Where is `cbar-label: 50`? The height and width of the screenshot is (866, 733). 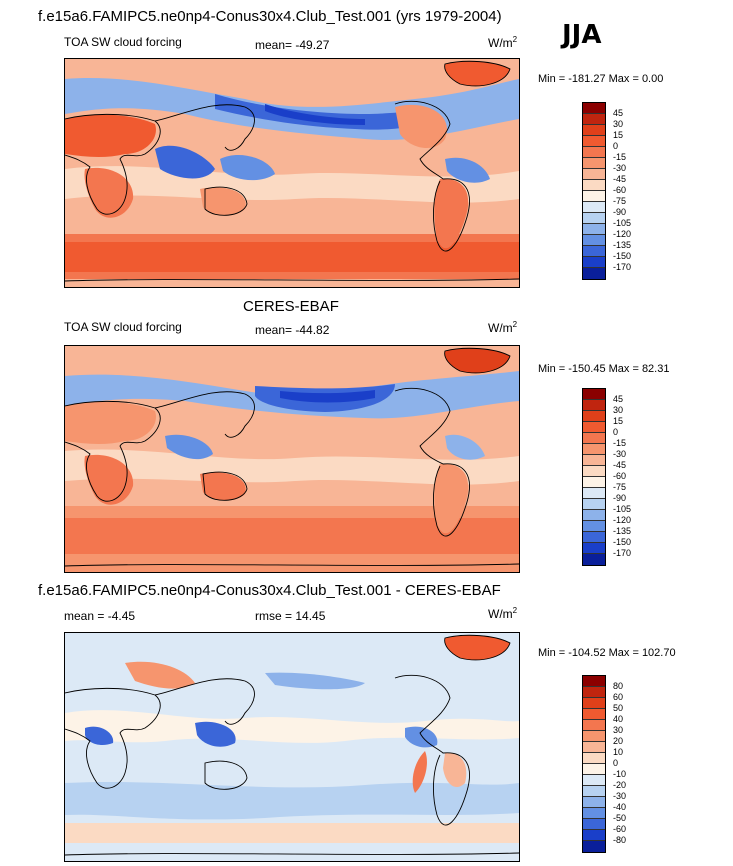 cbar-label: 50 is located at coordinates (618, 708).